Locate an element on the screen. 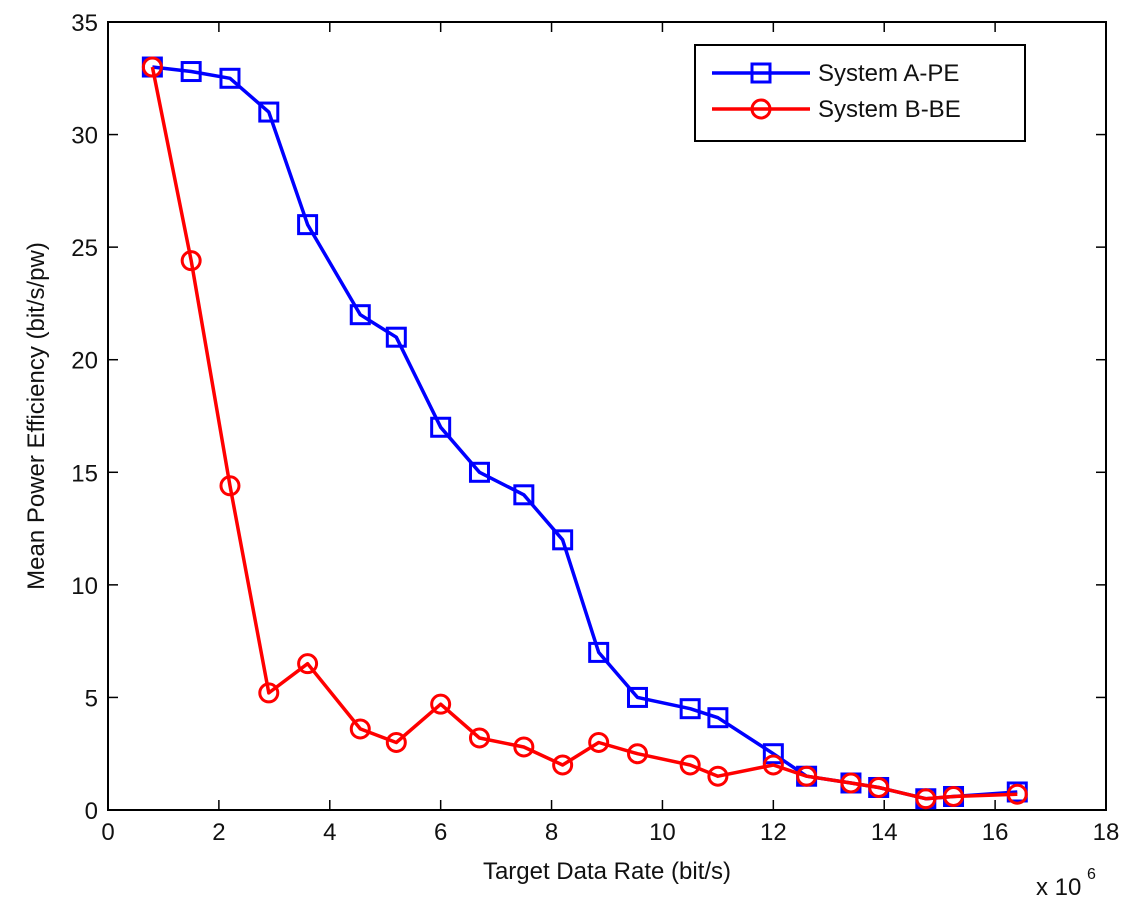  legend-entry: System B-BE is located at coordinates (836, 109).